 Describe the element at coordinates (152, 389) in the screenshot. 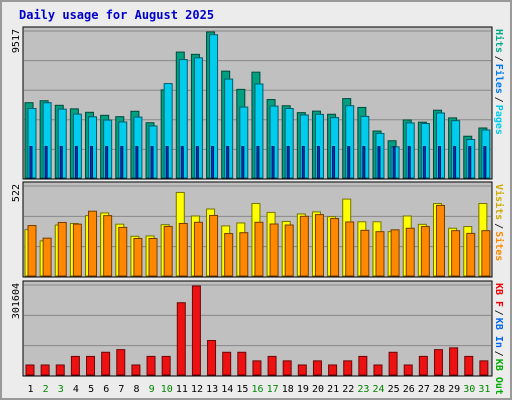

I see `x-tick-label-day-9: 9` at that location.